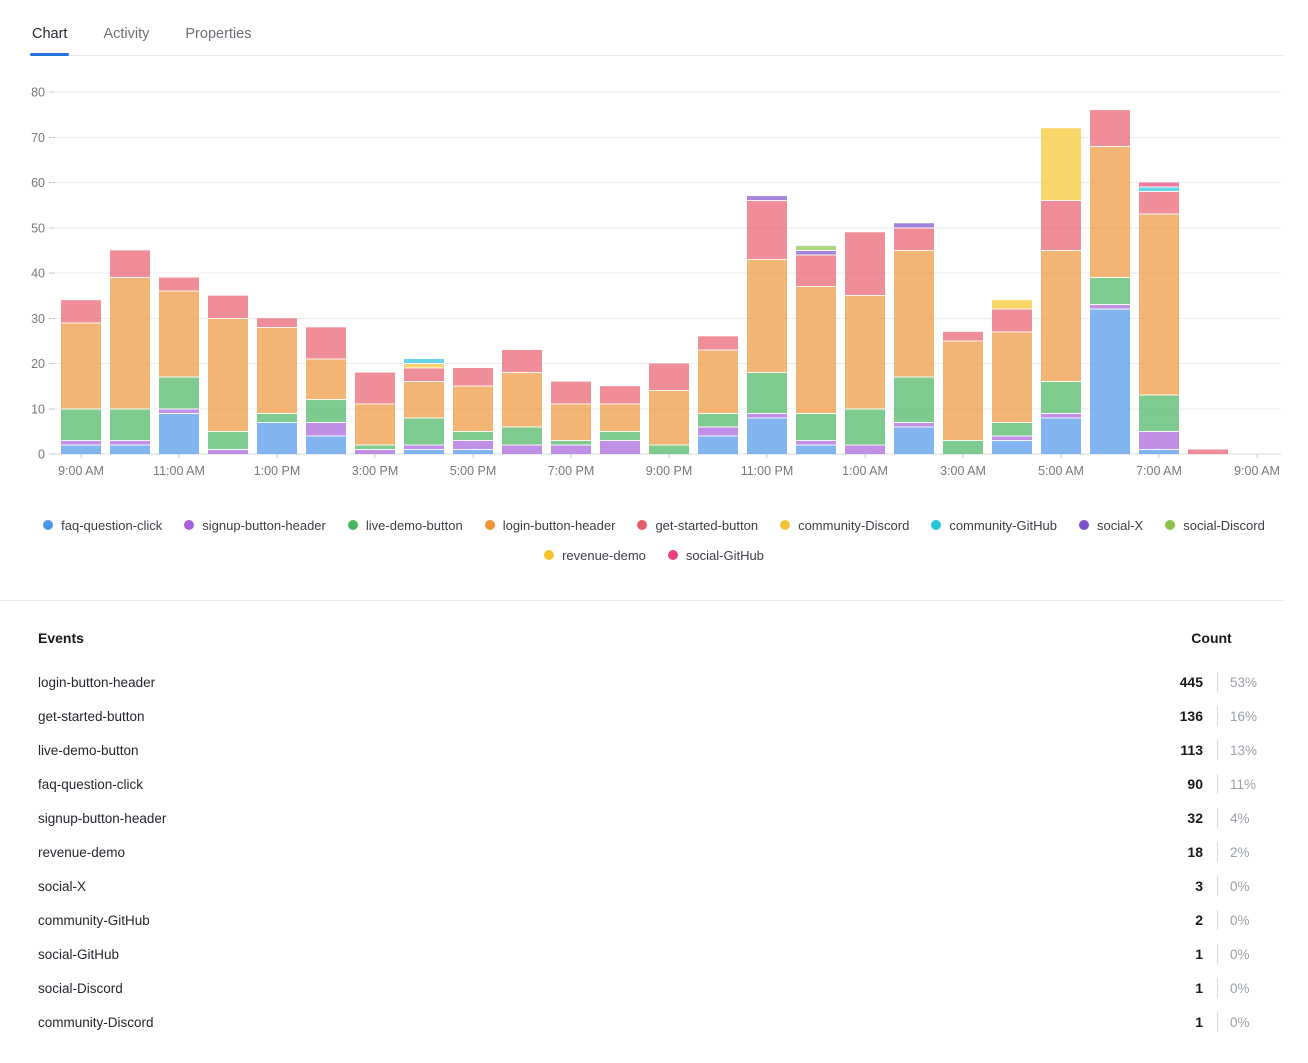 The width and height of the screenshot is (1308, 1063). What do you see at coordinates (657, 818) in the screenshot?
I see `table-row-signup-button-header: signup-button-header 32 4%` at bounding box center [657, 818].